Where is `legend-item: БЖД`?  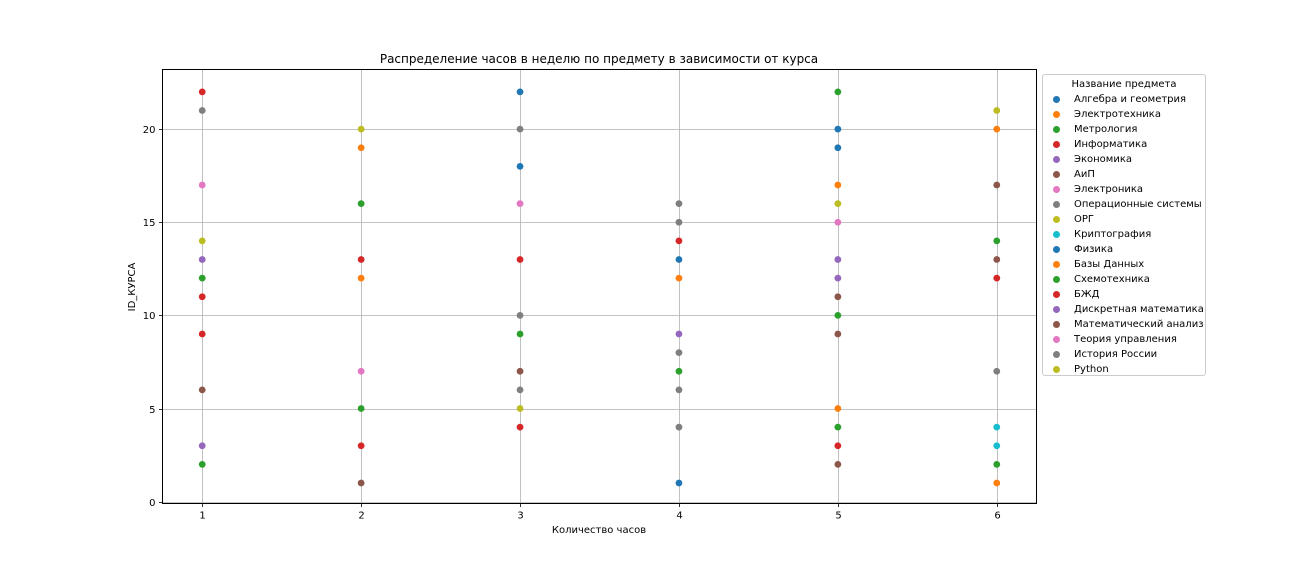 legend-item: БЖД is located at coordinates (1124, 294).